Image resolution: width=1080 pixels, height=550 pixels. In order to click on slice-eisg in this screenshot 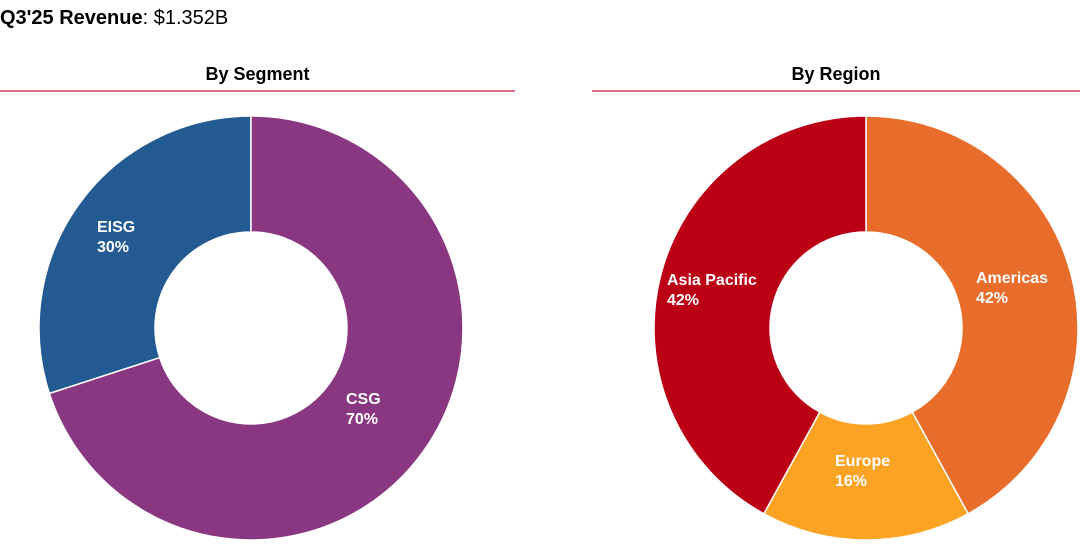, I will do `click(145, 255)`.